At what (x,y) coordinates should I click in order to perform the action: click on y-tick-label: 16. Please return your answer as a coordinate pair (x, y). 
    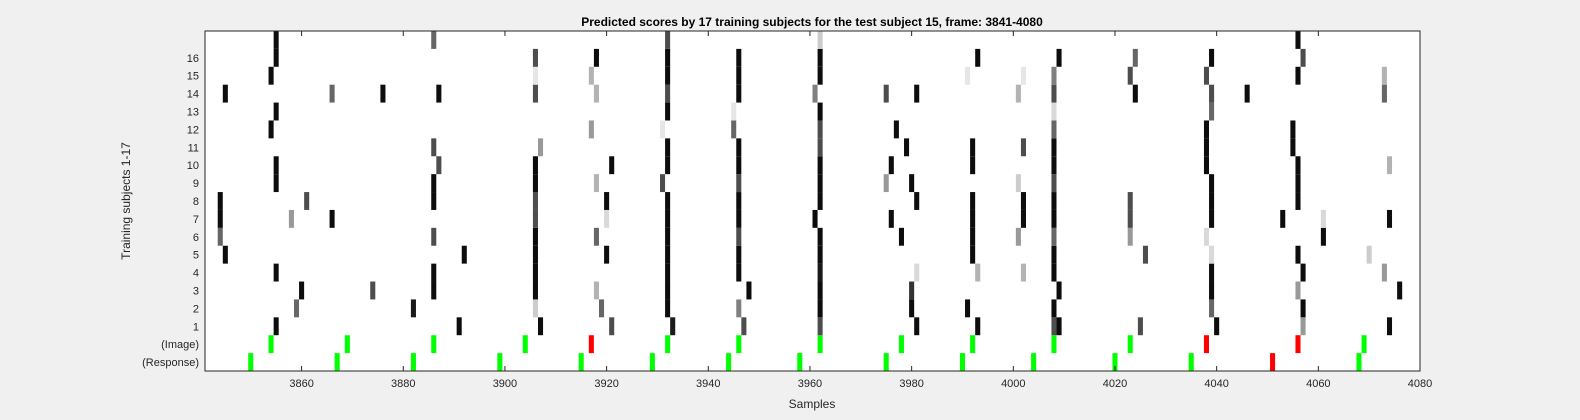
    Looking at the image, I should click on (193, 59).